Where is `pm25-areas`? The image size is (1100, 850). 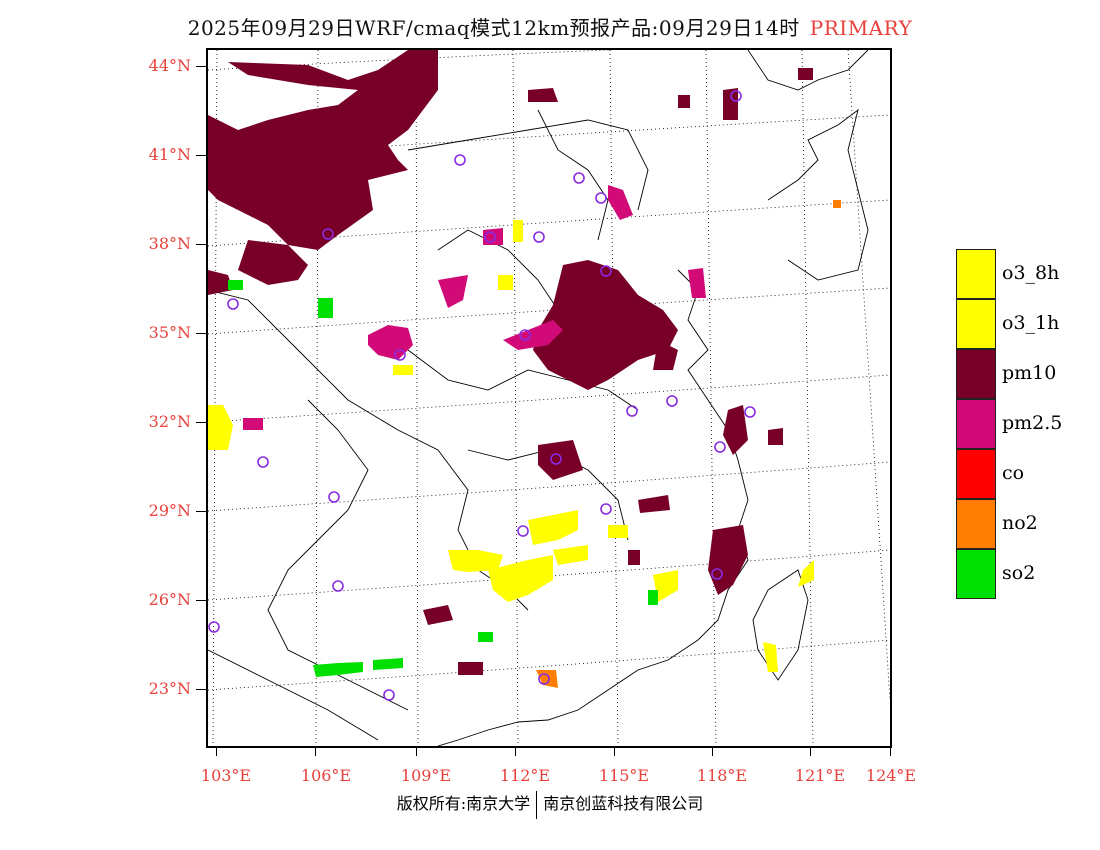 pm25-areas is located at coordinates (474, 307).